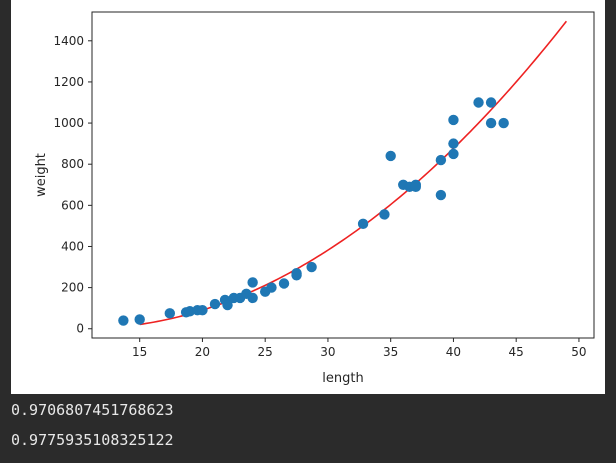 This screenshot has width=616, height=463. I want to click on x-tick-label: 25, so click(265, 352).